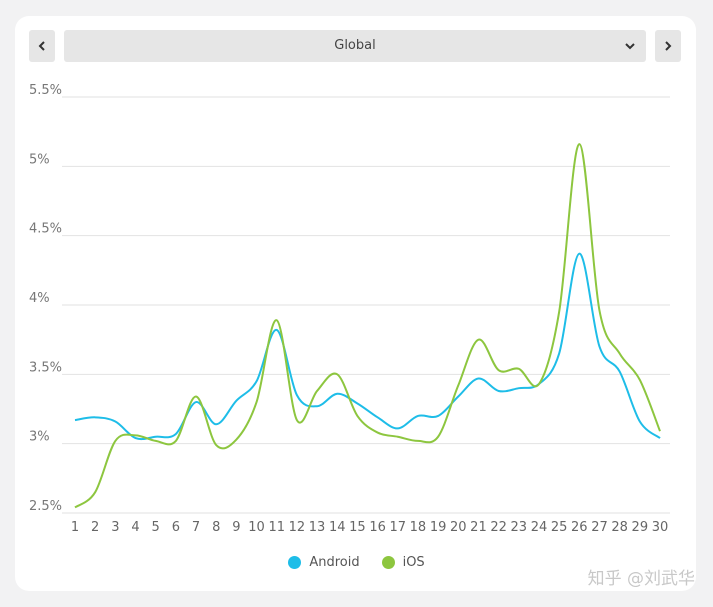 This screenshot has width=713, height=607. I want to click on legend-marker-ios, so click(388, 562).